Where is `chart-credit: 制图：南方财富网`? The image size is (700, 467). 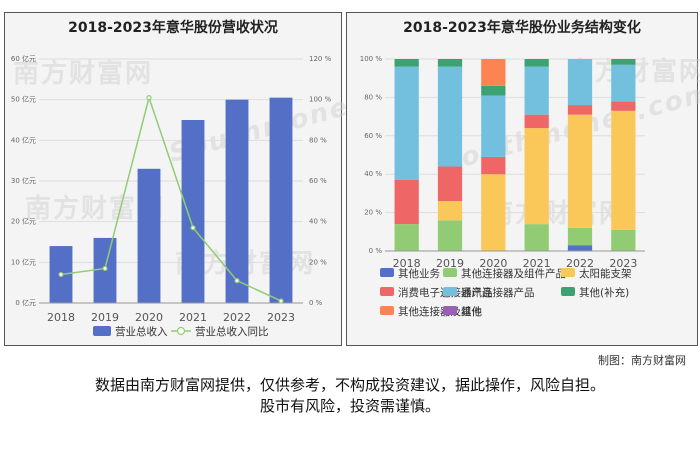 chart-credit: 制图：南方财富网 is located at coordinates (642, 360).